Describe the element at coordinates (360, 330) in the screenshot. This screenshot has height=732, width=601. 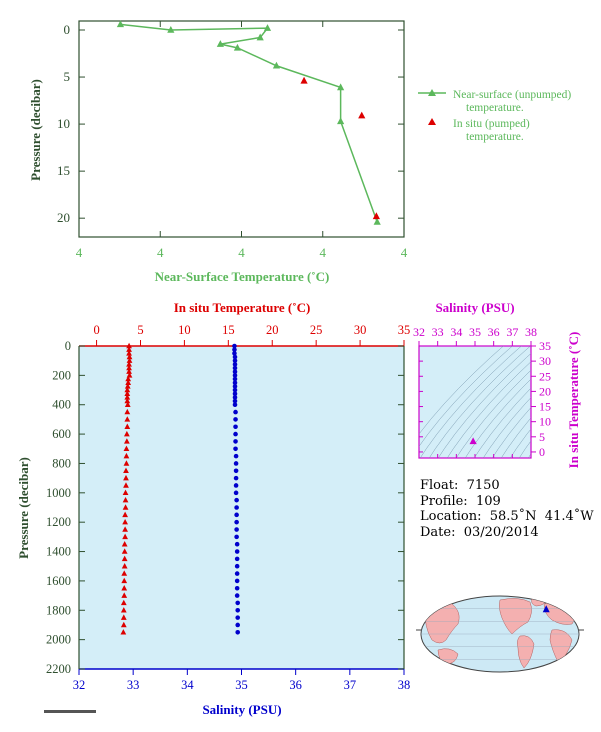
I see `temperature-tick-label: 30` at that location.